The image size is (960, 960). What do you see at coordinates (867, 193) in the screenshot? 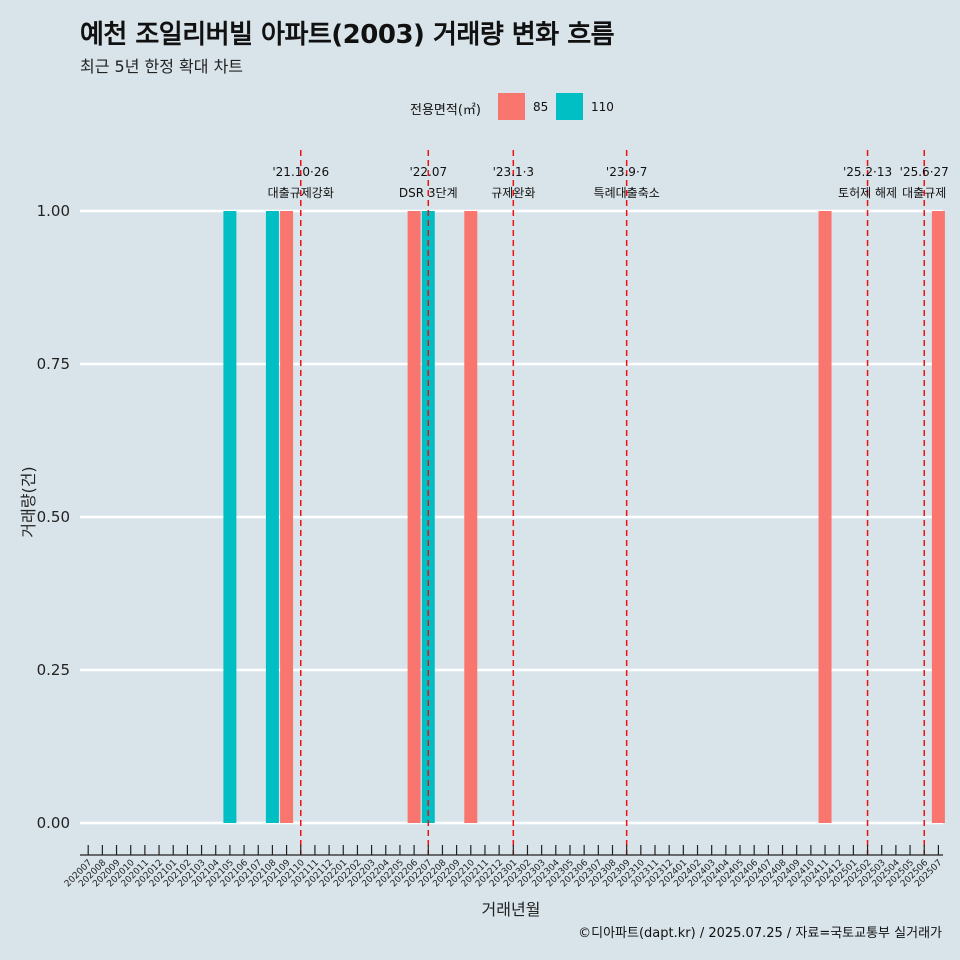
I see `event-label: 토허제 해제` at bounding box center [867, 193].